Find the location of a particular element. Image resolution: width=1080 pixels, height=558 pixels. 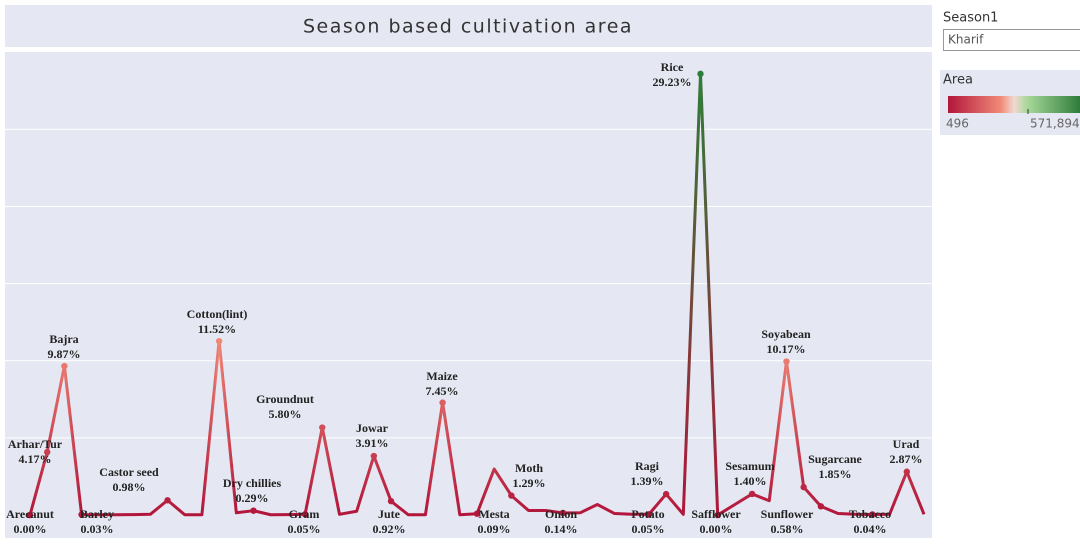

legend-bar is located at coordinates (1014, 104).